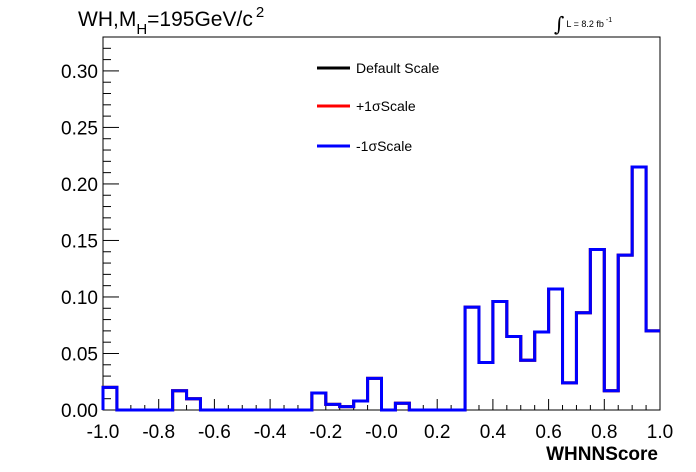  What do you see at coordinates (79, 354) in the screenshot?
I see `y-tick-label: 0.05` at bounding box center [79, 354].